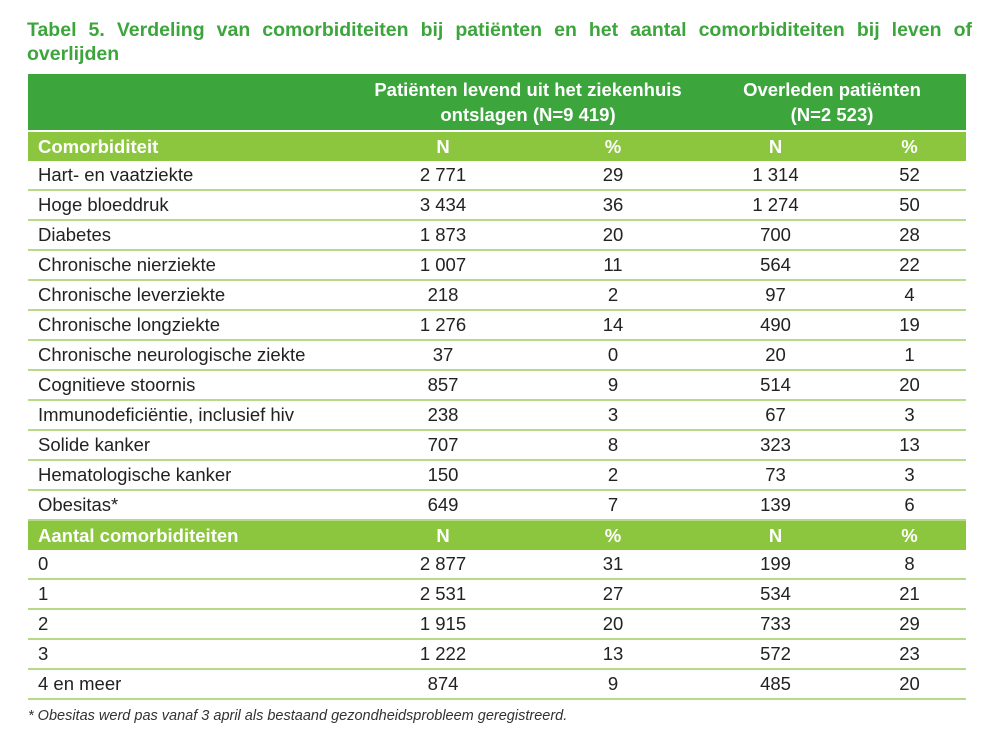 This screenshot has width=995, height=739. I want to click on deceased-pct-cell: 23, so click(910, 654).